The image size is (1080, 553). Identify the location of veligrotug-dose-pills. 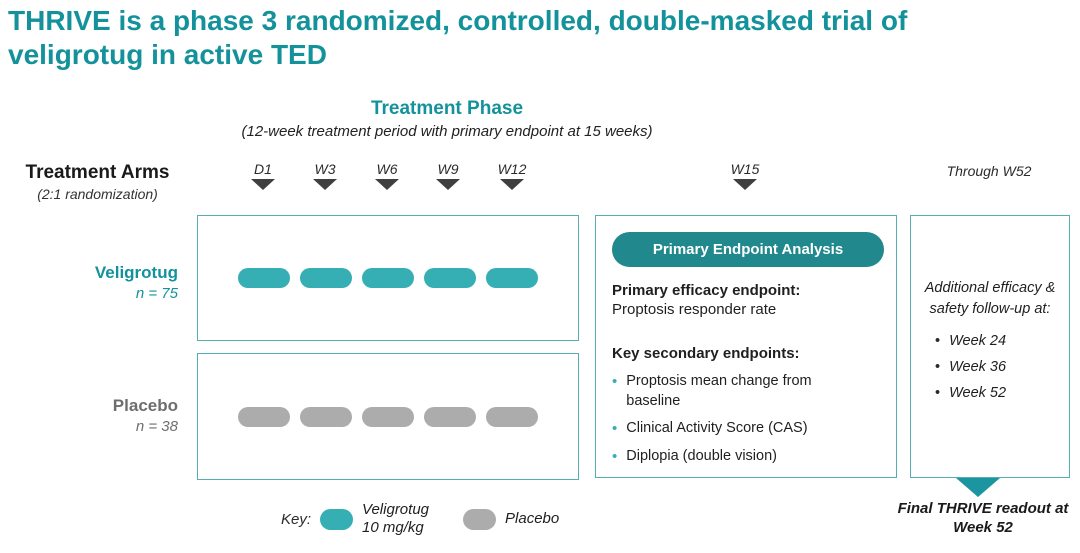
(388, 278).